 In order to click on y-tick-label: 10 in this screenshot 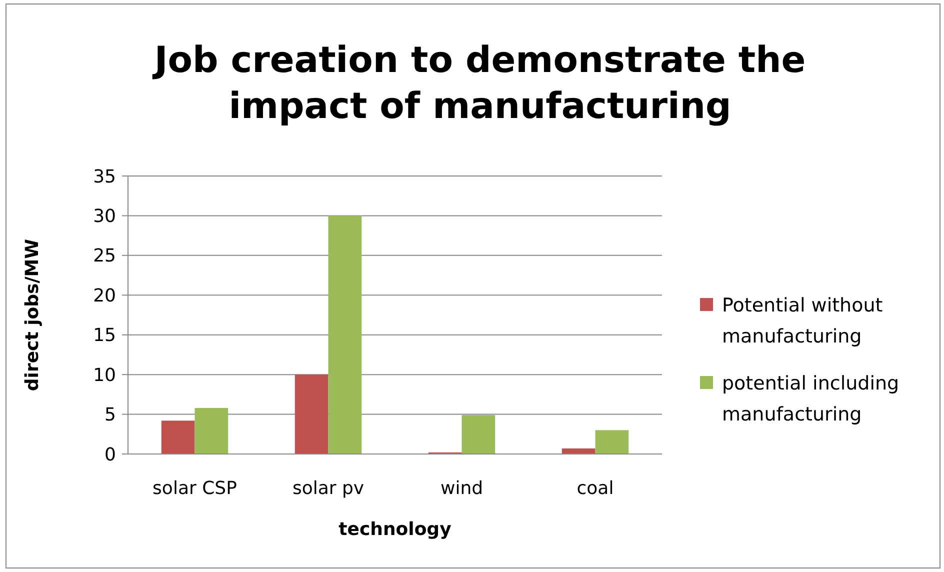, I will do `click(104, 375)`.